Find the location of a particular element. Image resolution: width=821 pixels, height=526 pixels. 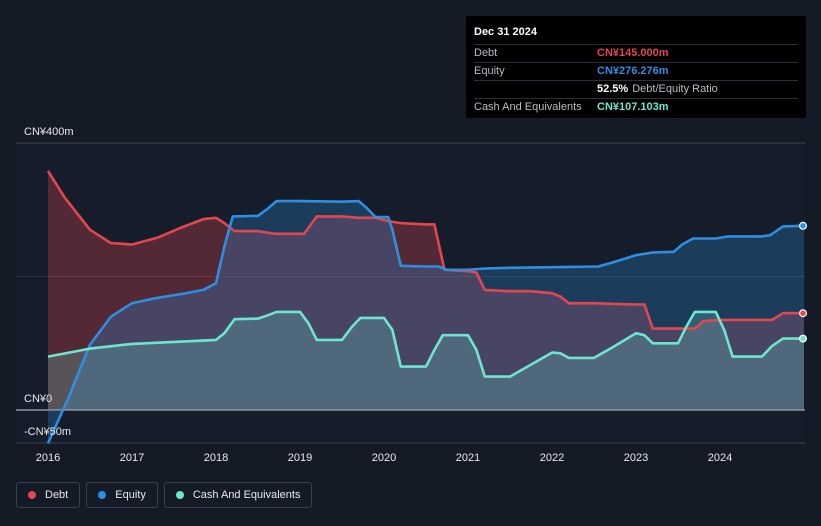

debt-end-point is located at coordinates (802, 313).